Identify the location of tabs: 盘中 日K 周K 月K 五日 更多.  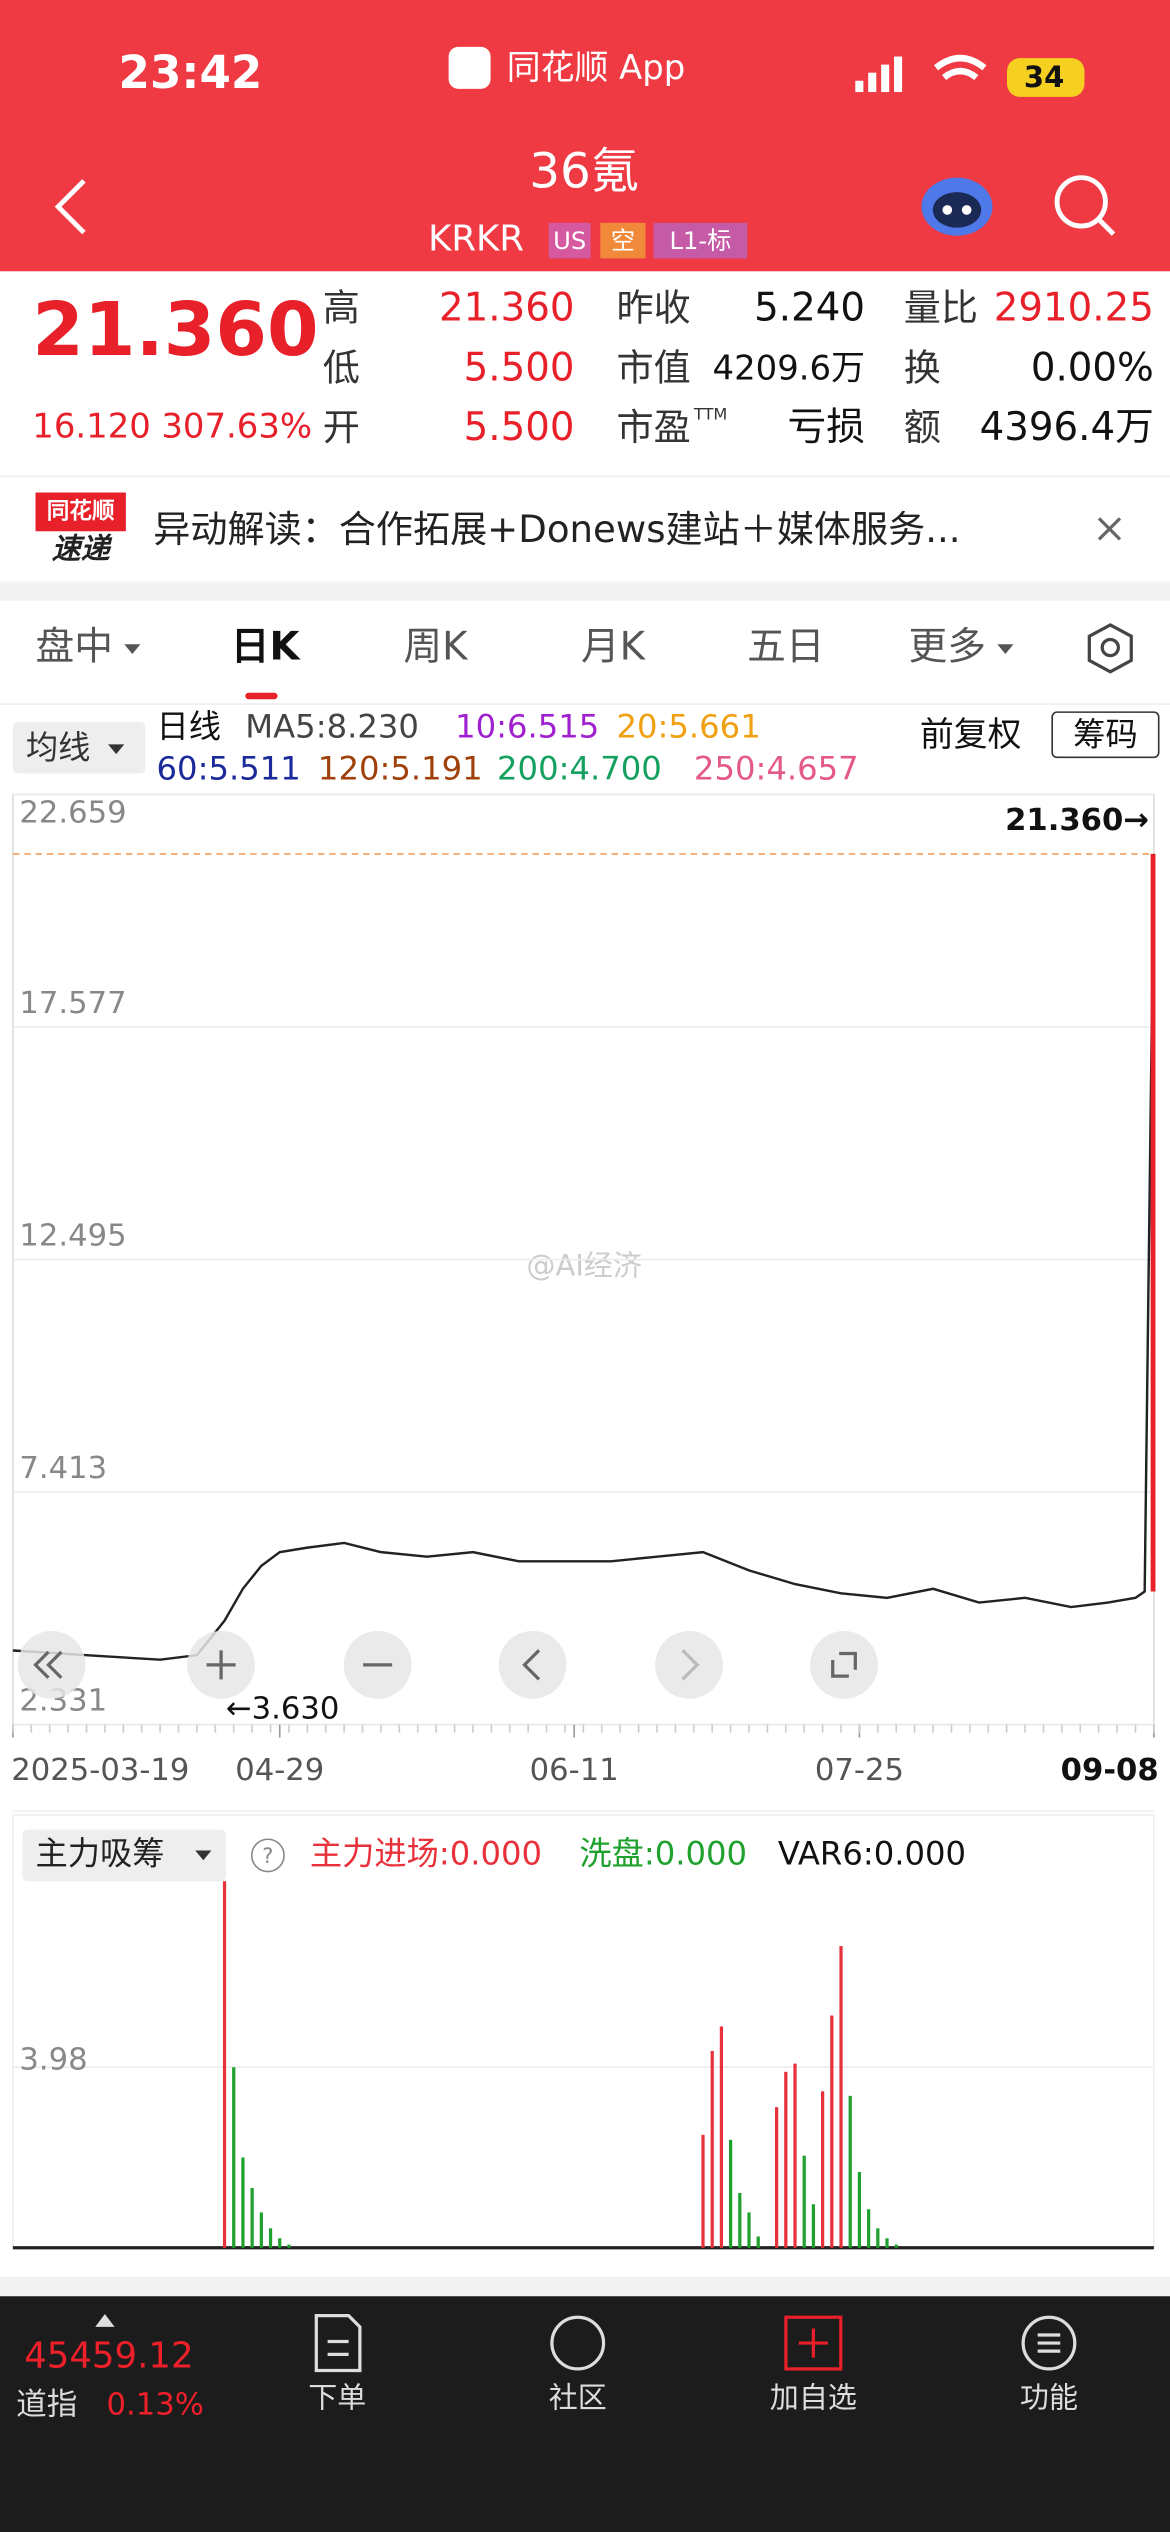
(525, 662).